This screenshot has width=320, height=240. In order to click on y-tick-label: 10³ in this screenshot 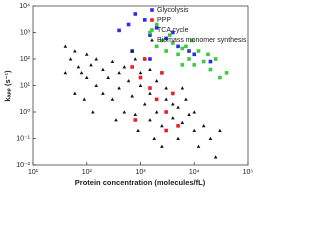, I will do `click(25, 32)`.